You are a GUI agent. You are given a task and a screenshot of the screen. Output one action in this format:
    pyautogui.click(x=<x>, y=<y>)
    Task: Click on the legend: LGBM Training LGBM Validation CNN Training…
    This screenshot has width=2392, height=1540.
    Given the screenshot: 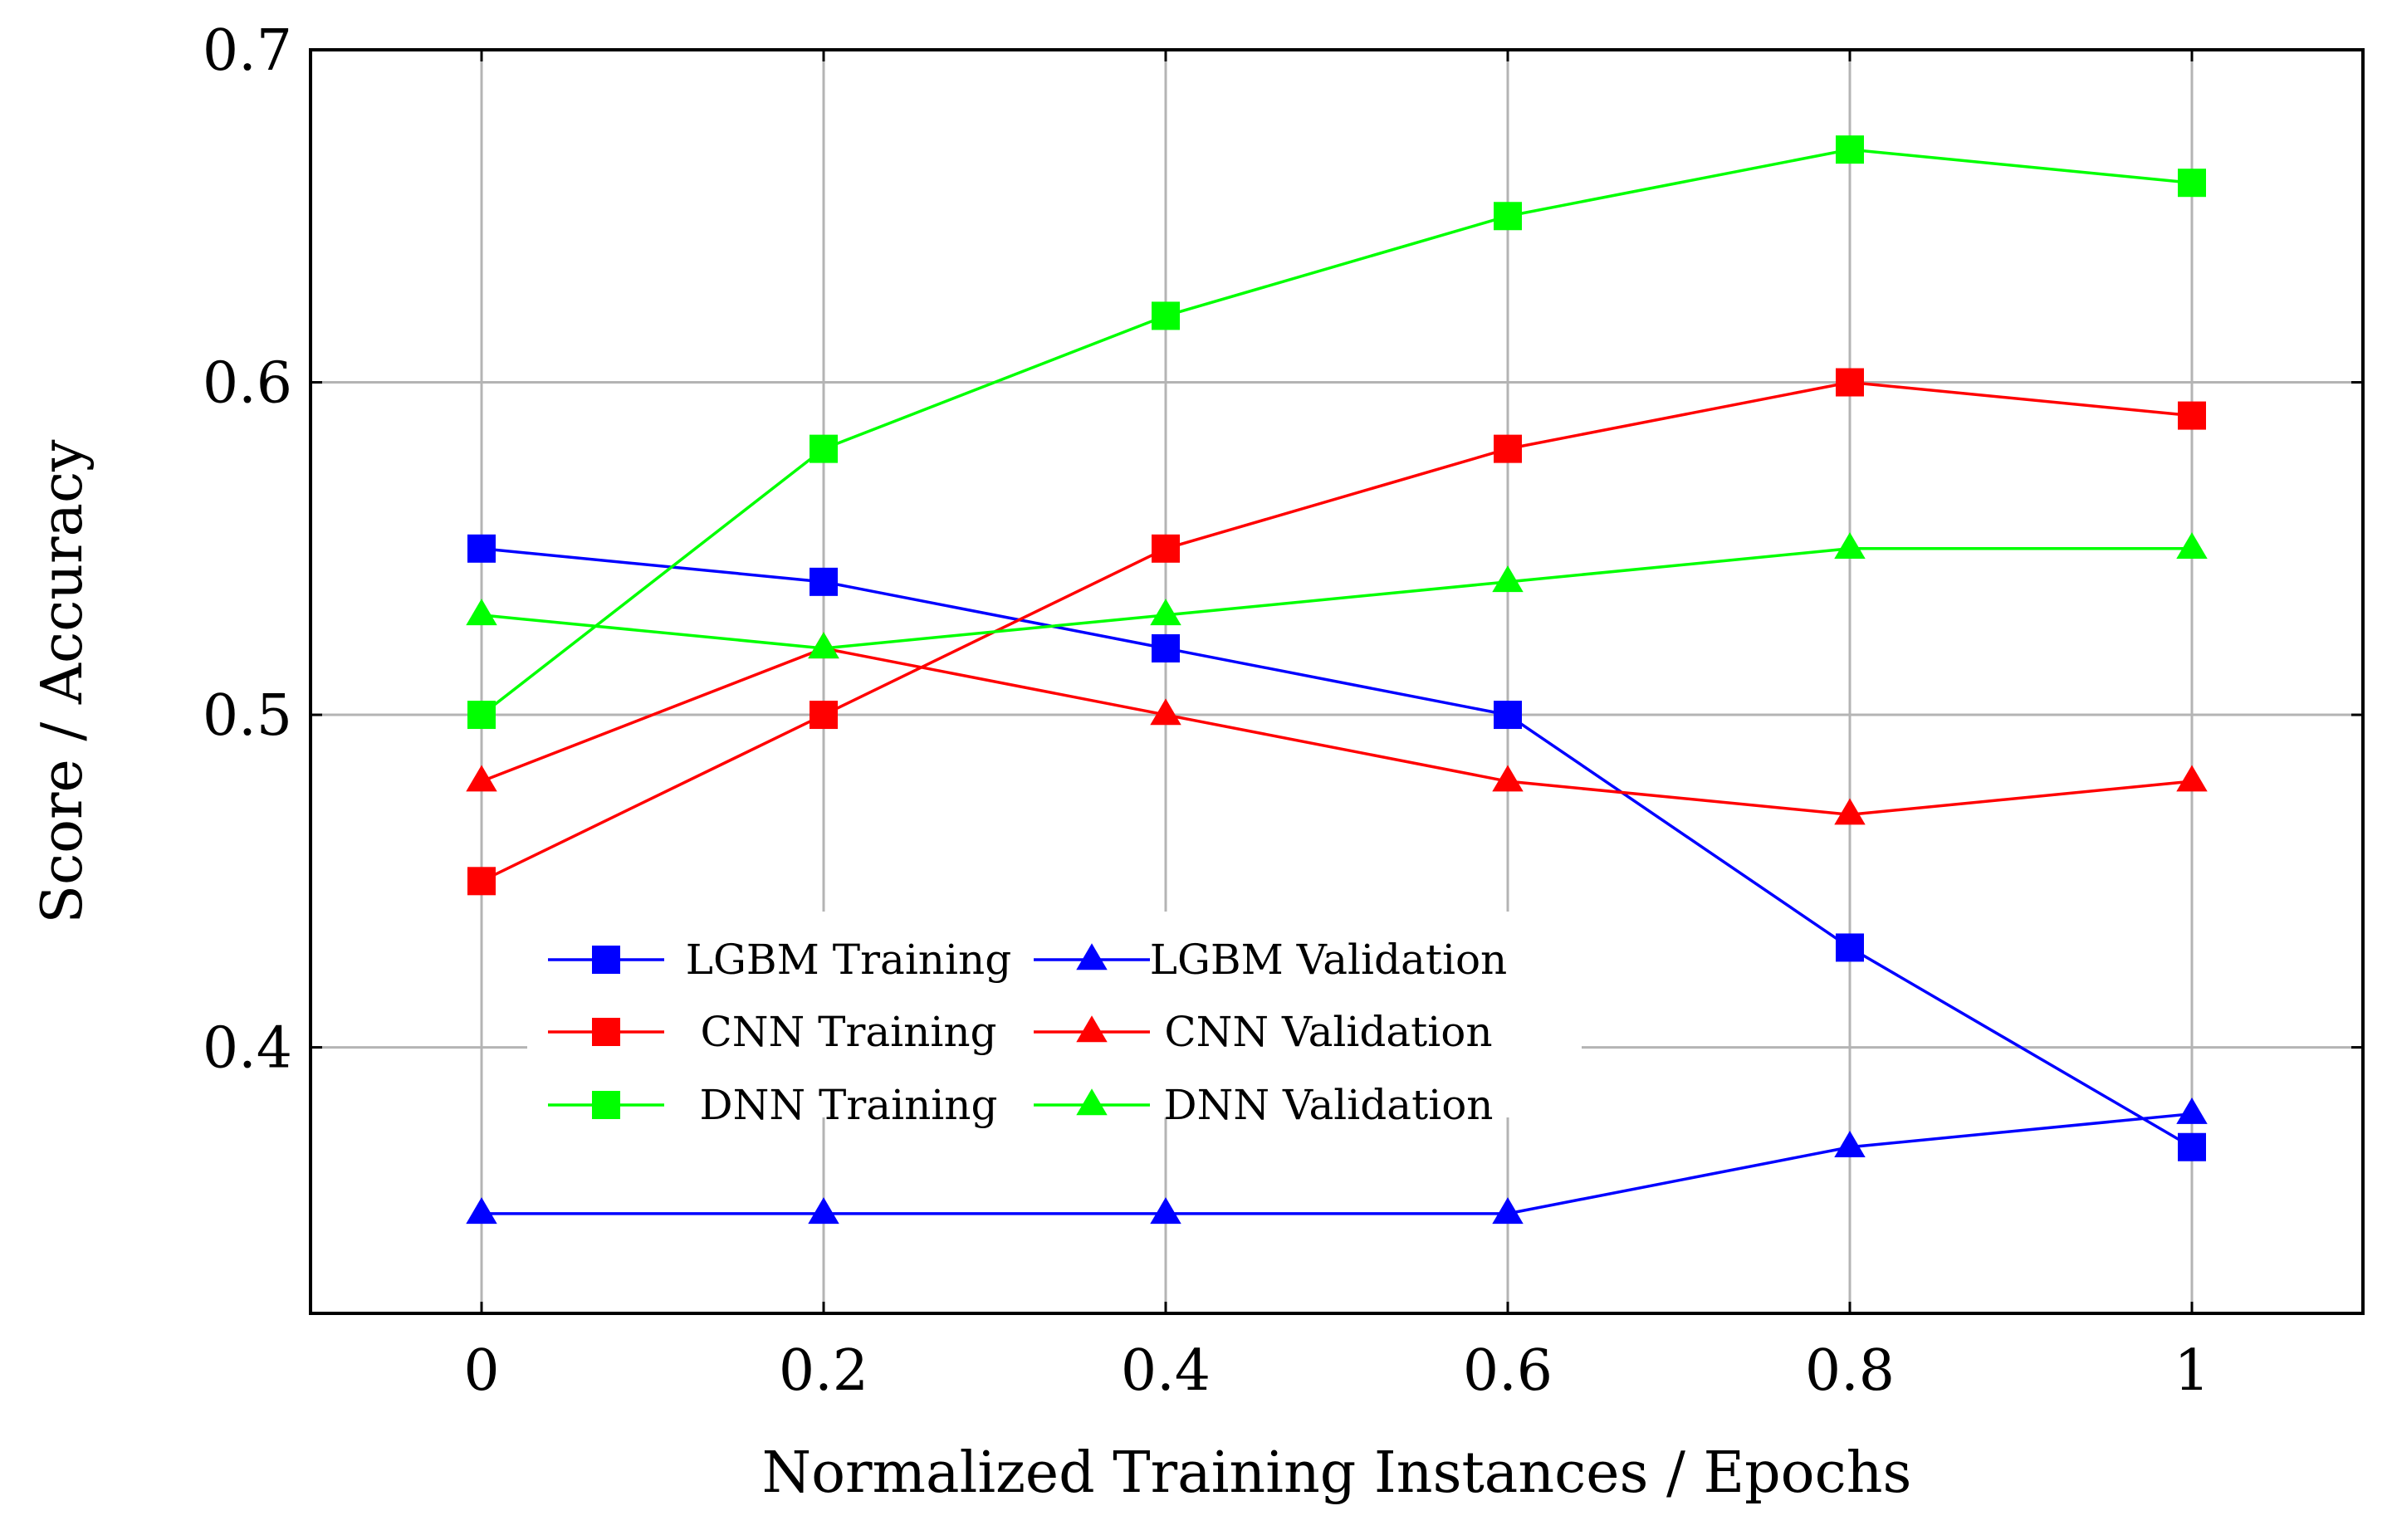 What is the action you would take?
    pyautogui.click(x=1054, y=1021)
    